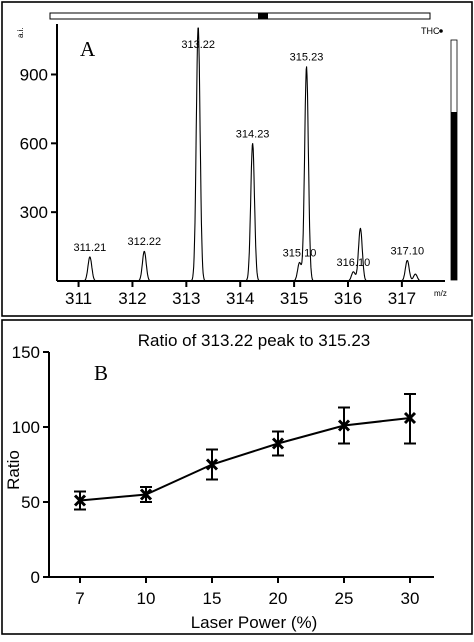 The height and width of the screenshot is (642, 474). Describe the element at coordinates (253, 134) in the screenshot. I see `peak-label: 314.23` at that location.